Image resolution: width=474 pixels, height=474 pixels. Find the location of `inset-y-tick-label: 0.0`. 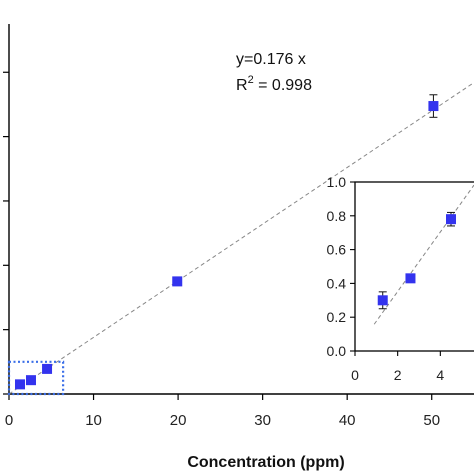

inset-y-tick-label: 0.0 is located at coordinates (337, 351).